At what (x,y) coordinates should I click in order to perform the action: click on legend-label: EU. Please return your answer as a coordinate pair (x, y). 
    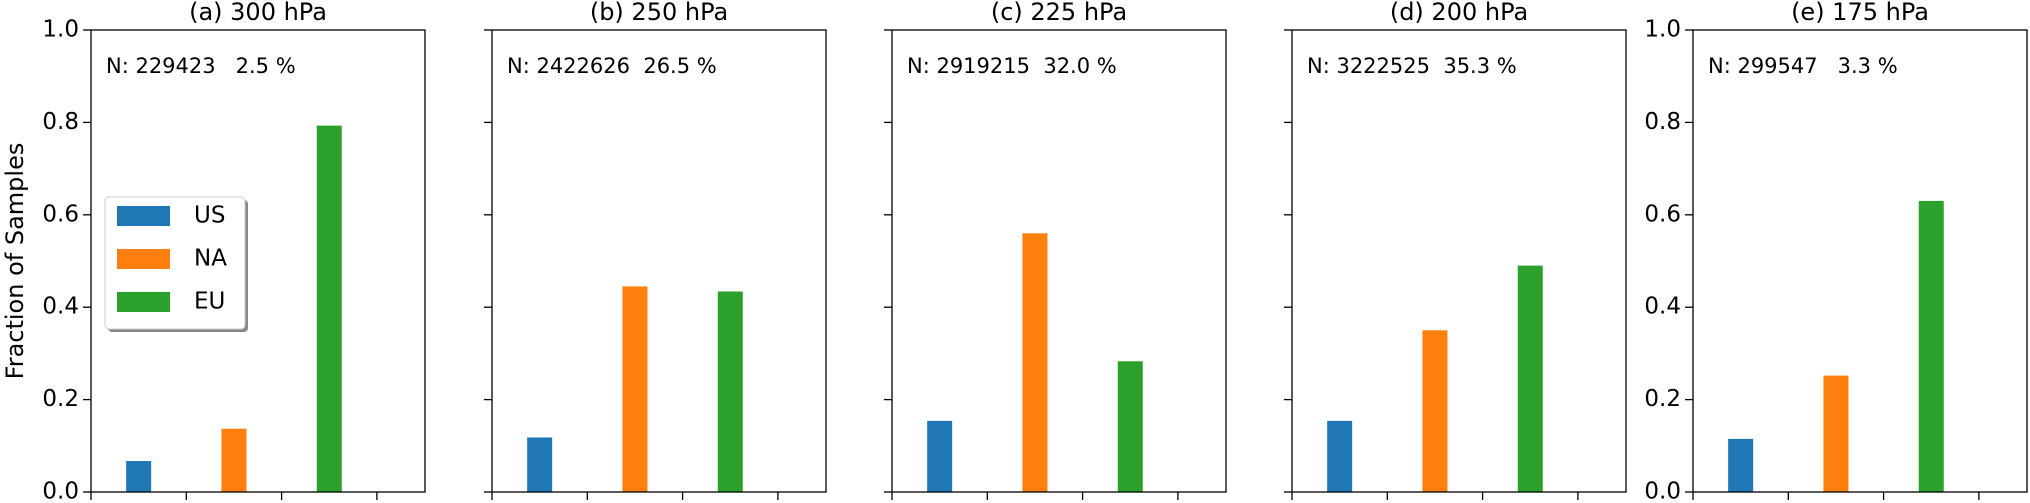
    Looking at the image, I should click on (209, 302).